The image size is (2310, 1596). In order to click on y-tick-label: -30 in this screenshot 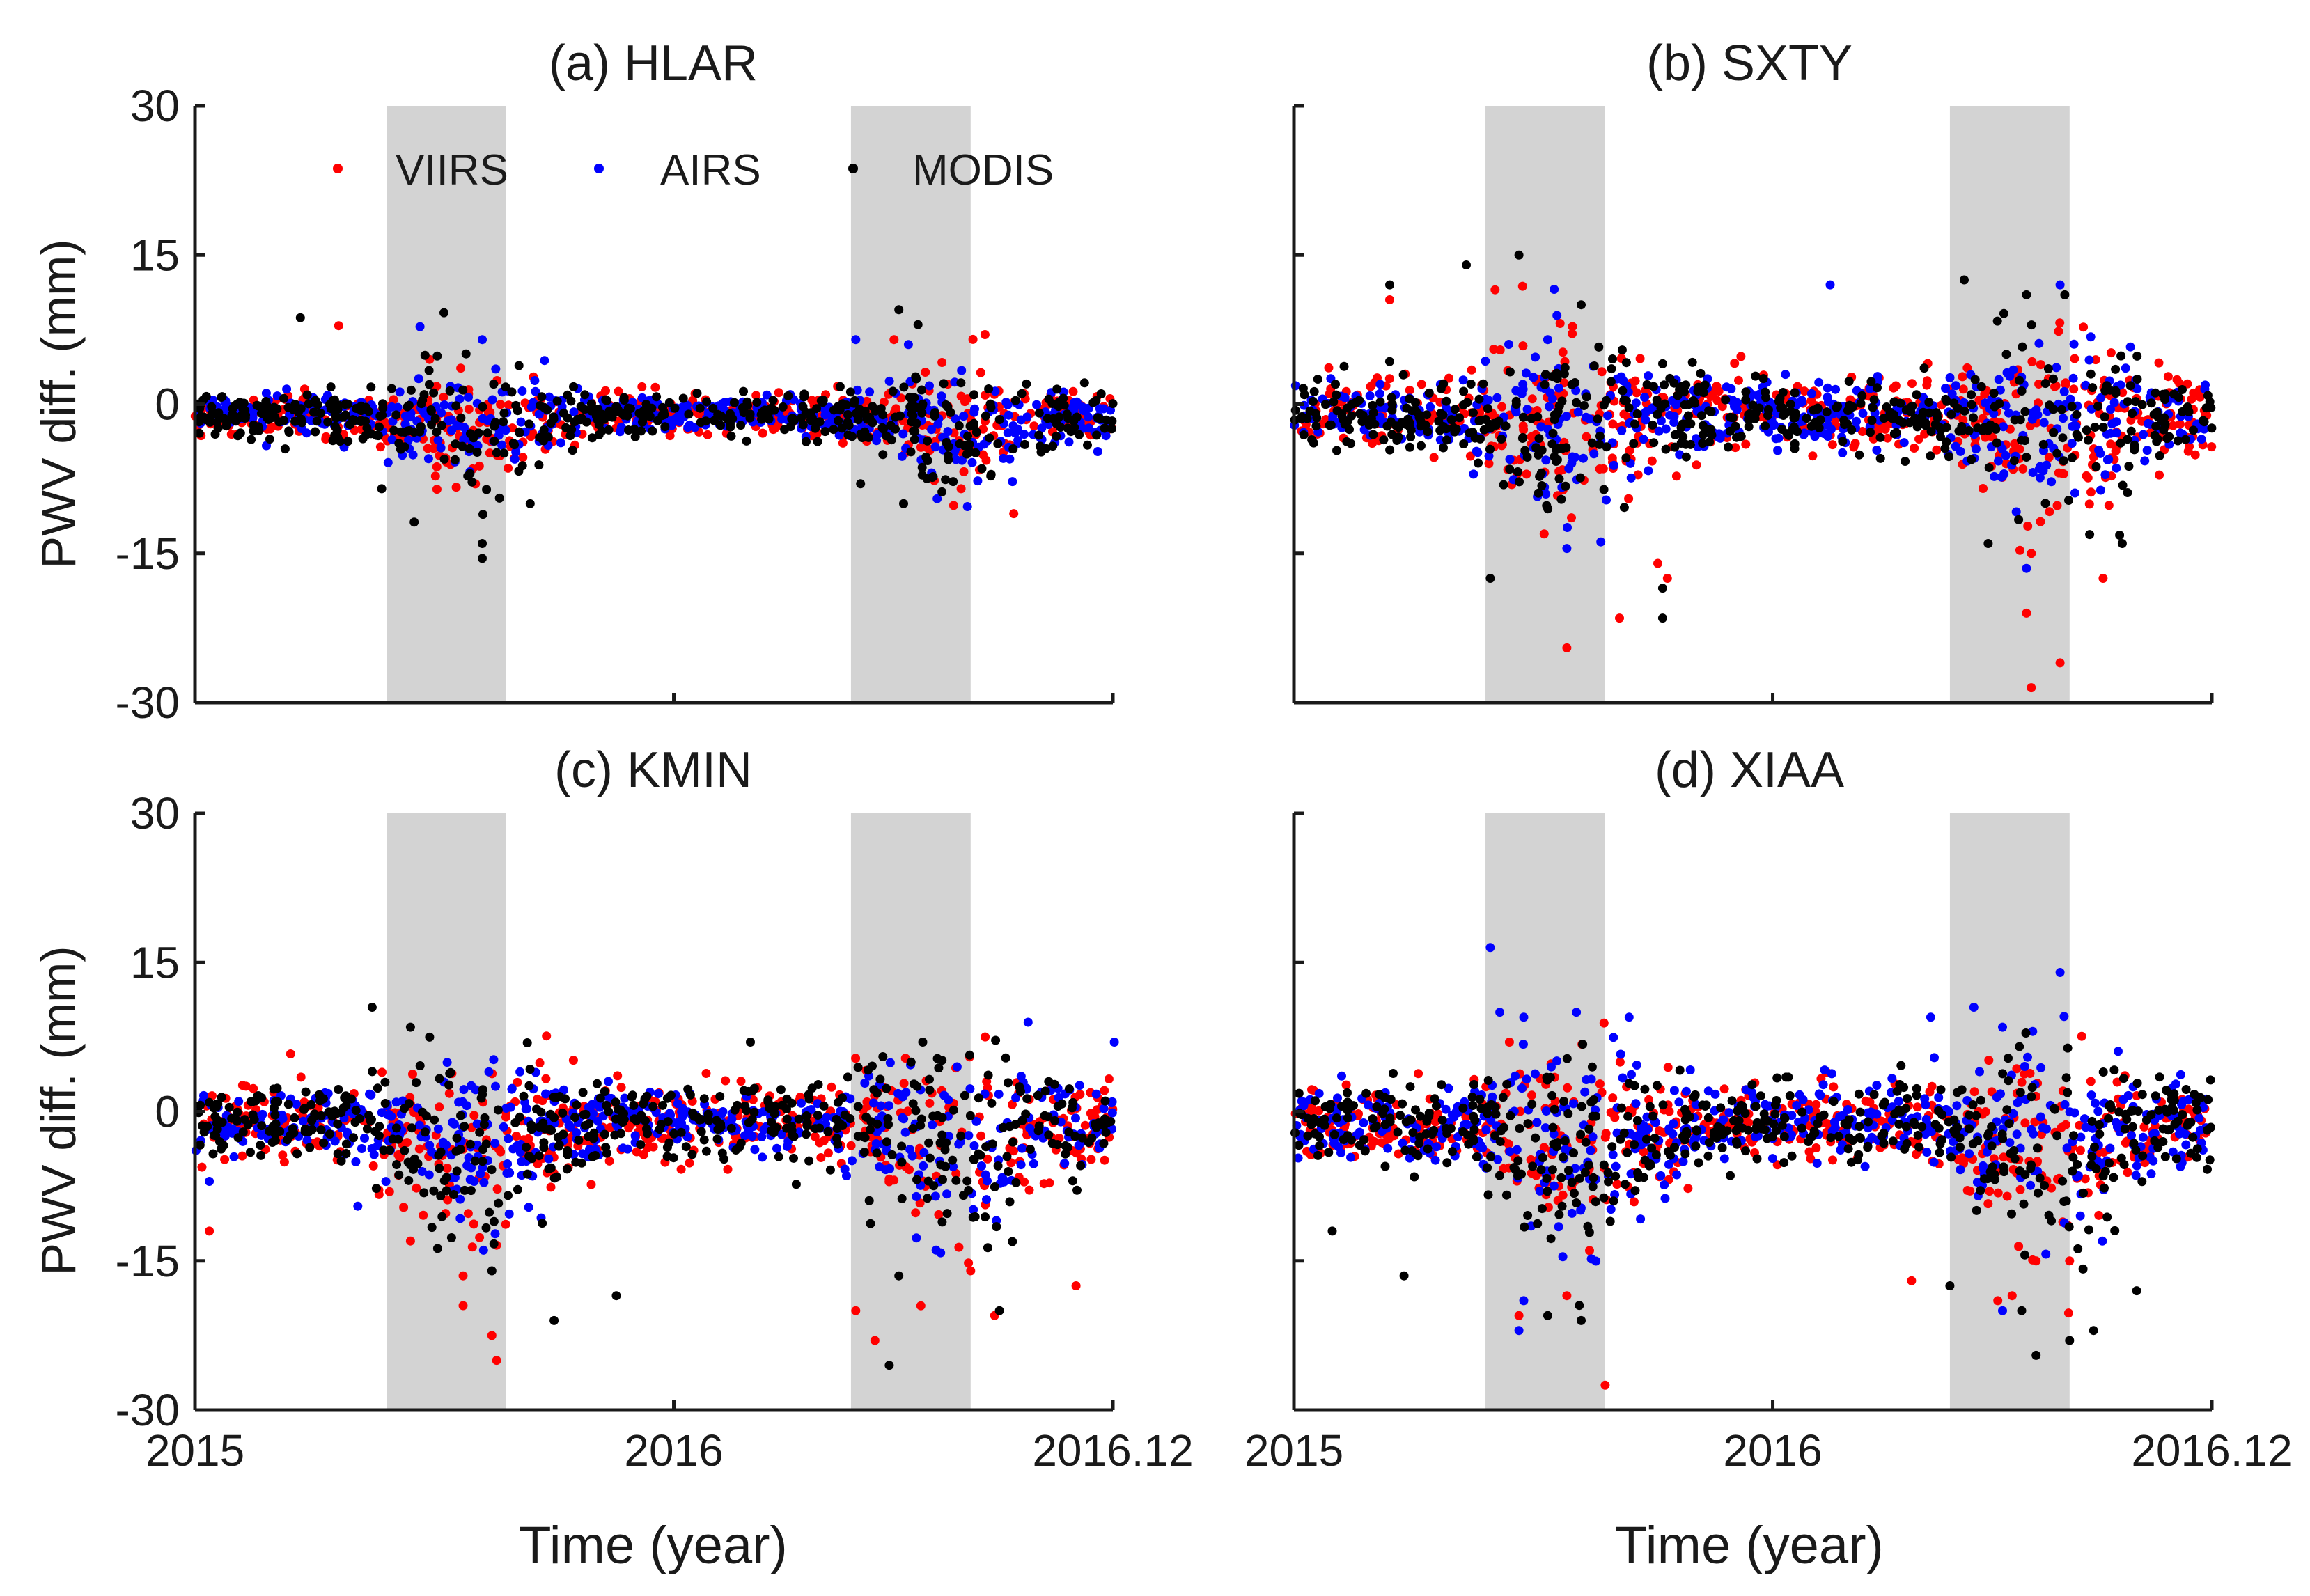, I will do `click(148, 703)`.